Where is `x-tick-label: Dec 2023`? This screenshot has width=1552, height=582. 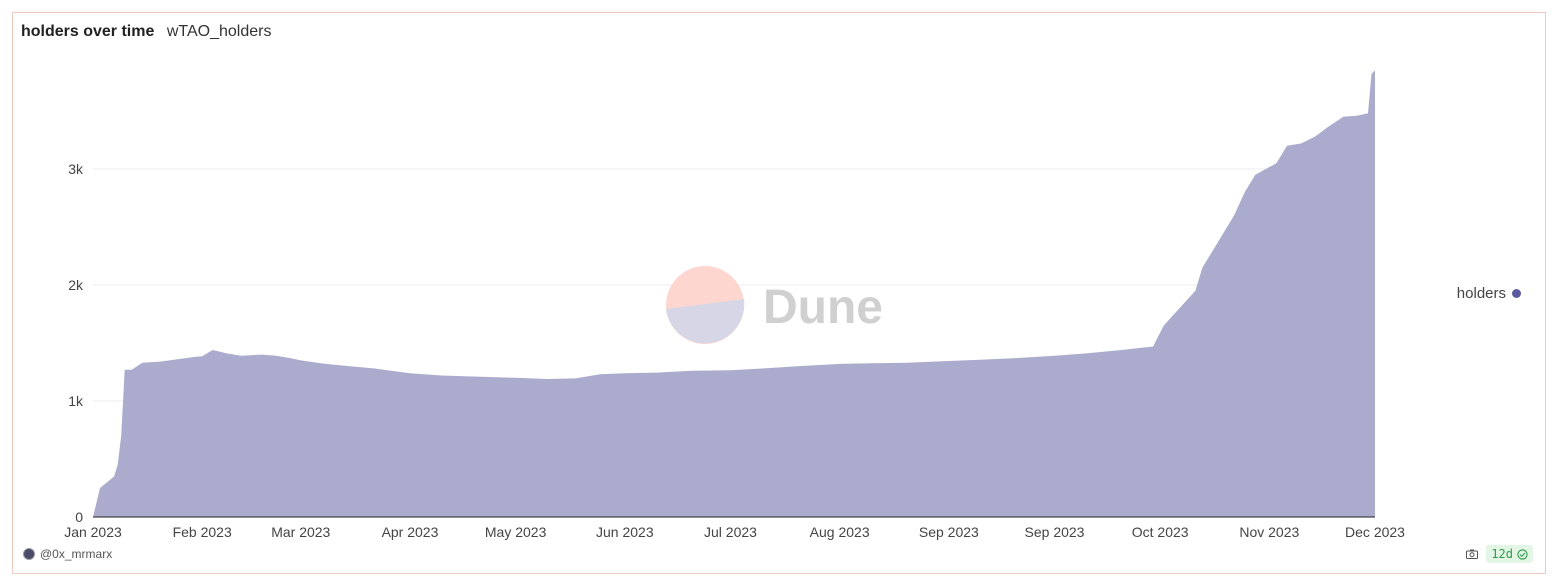 x-tick-label: Dec 2023 is located at coordinates (1375, 532).